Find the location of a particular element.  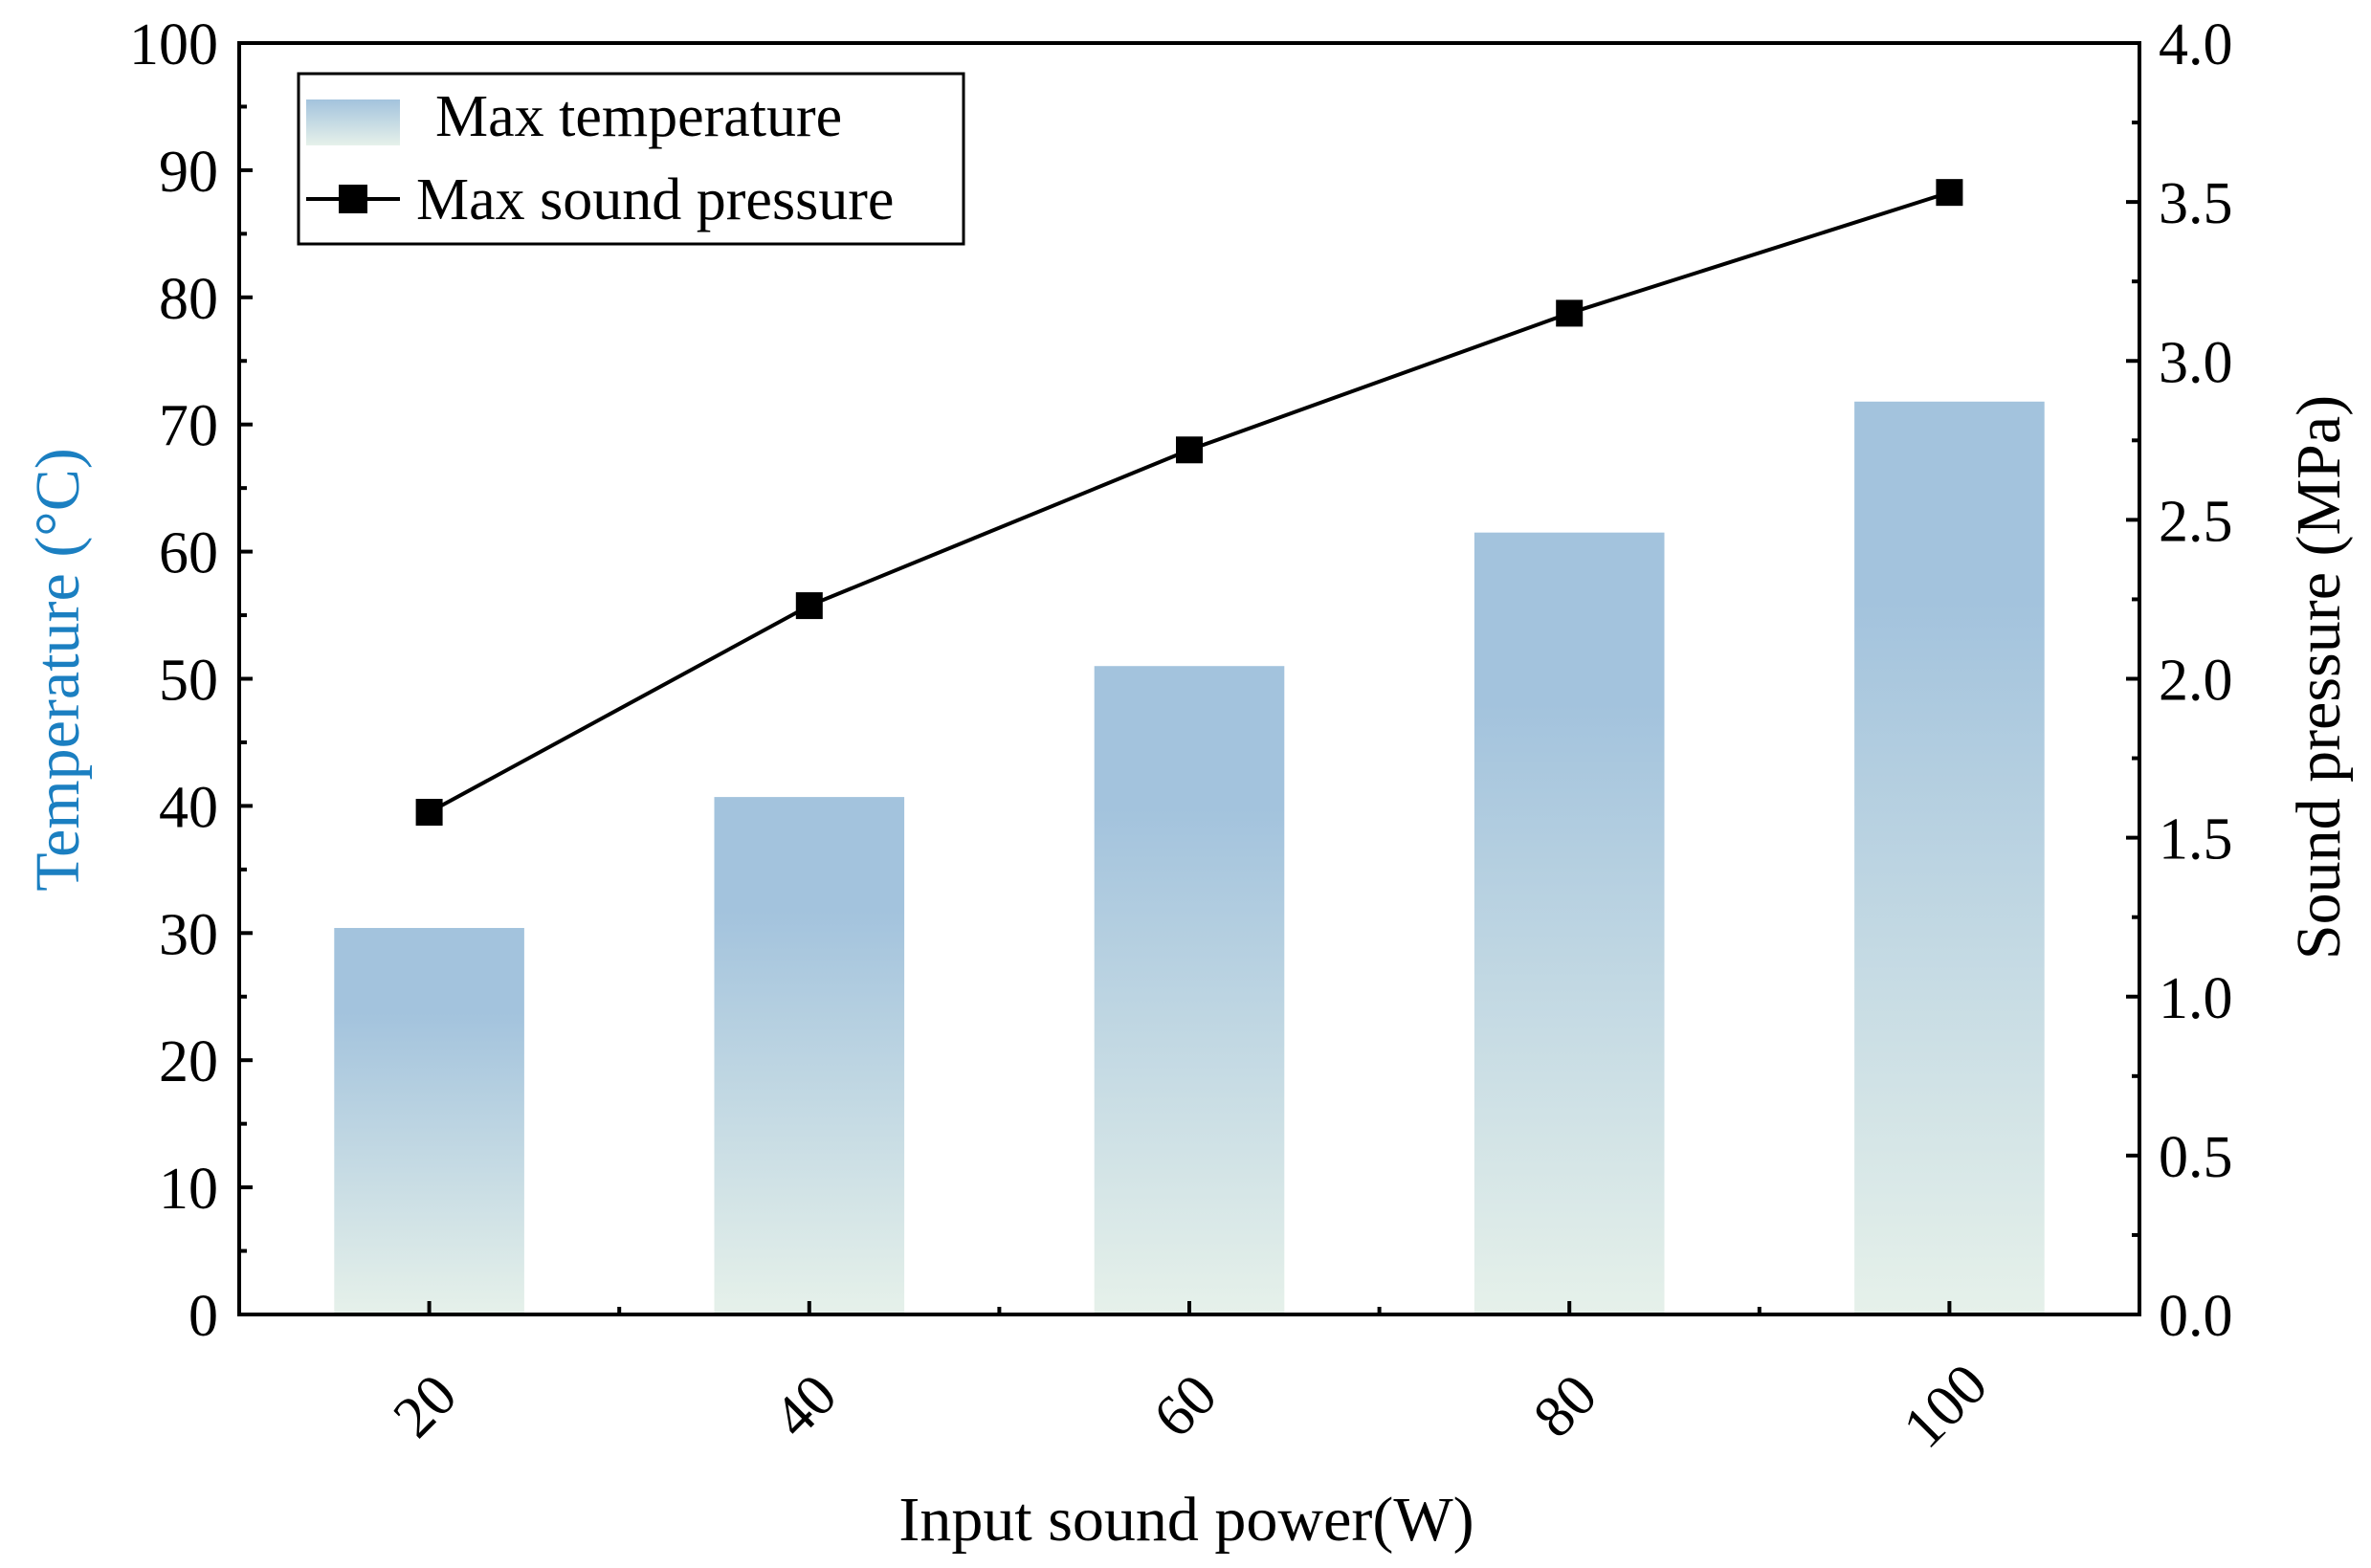

right-tick-label: 0.5 is located at coordinates (2196, 1157).